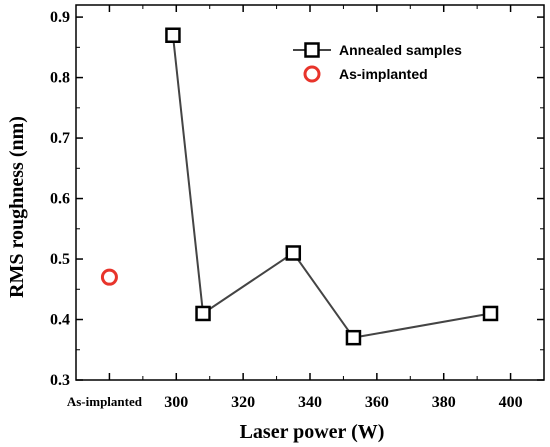 This screenshot has width=550, height=447. I want to click on data-point-circle, so click(109, 277).